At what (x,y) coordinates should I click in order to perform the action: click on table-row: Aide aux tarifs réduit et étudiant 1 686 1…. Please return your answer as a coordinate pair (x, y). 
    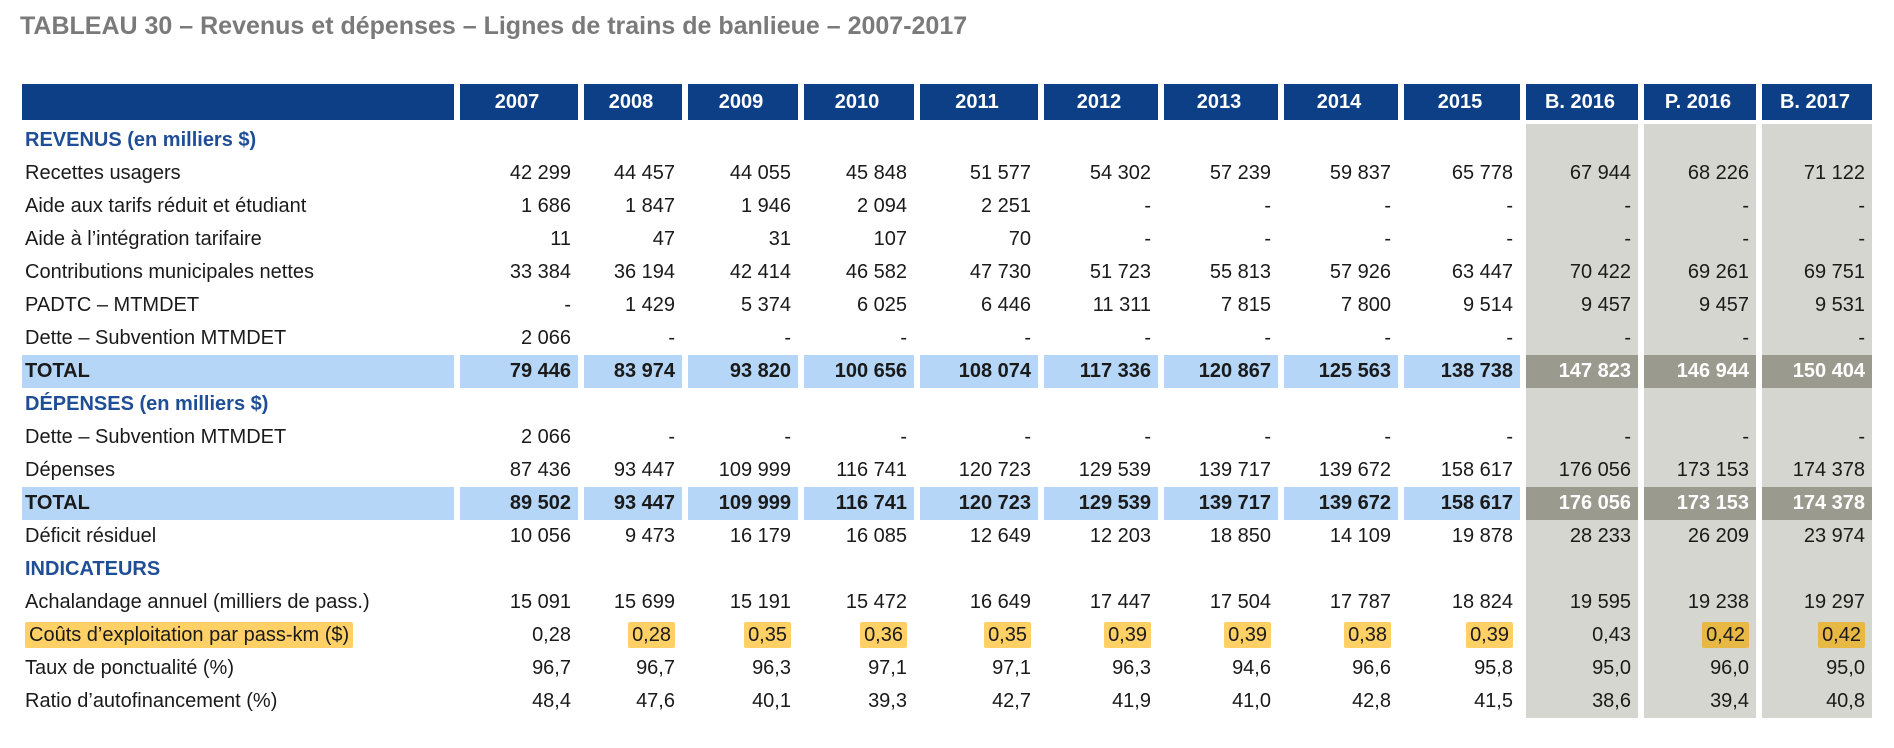
    Looking at the image, I should click on (950, 206).